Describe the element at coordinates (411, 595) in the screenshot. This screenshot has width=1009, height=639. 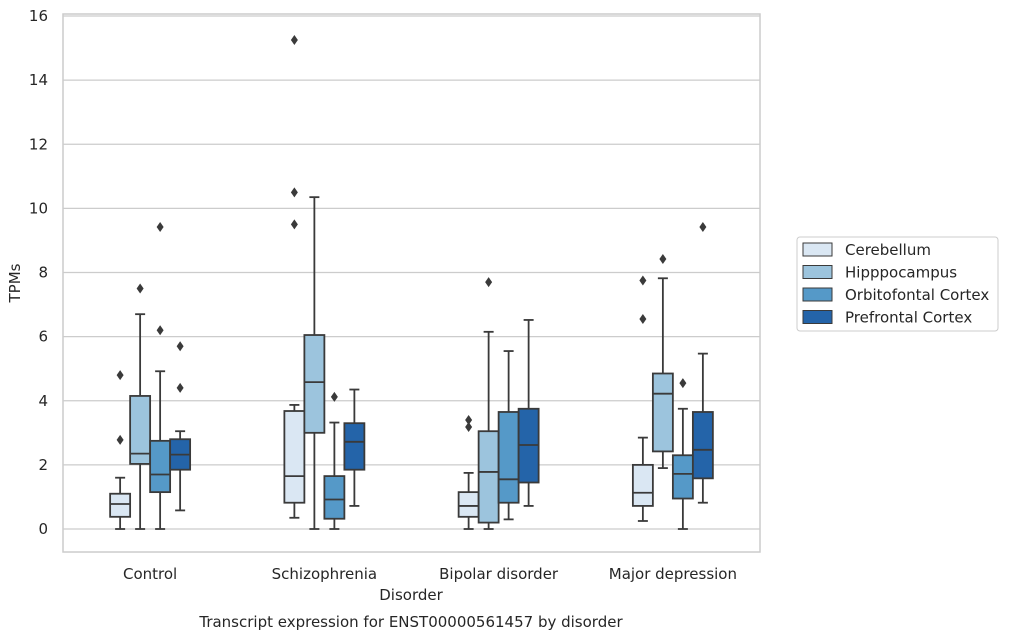
I see `x-axis-label: Disorder` at that location.